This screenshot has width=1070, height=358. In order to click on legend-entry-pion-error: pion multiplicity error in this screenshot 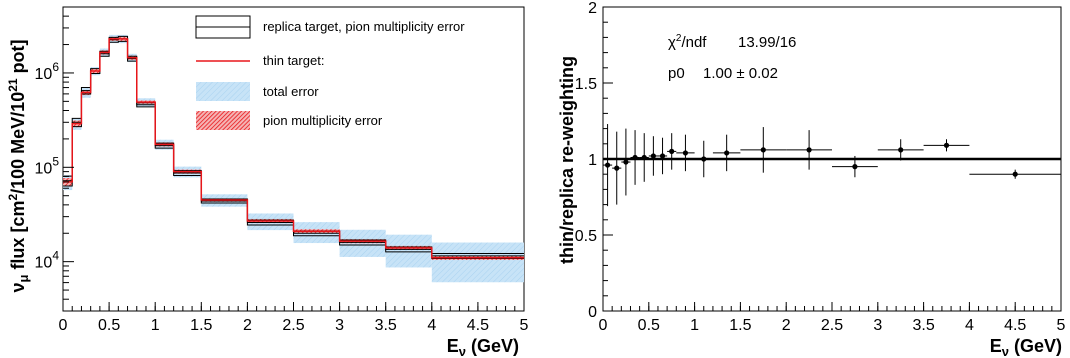, I will do `click(289, 120)`.